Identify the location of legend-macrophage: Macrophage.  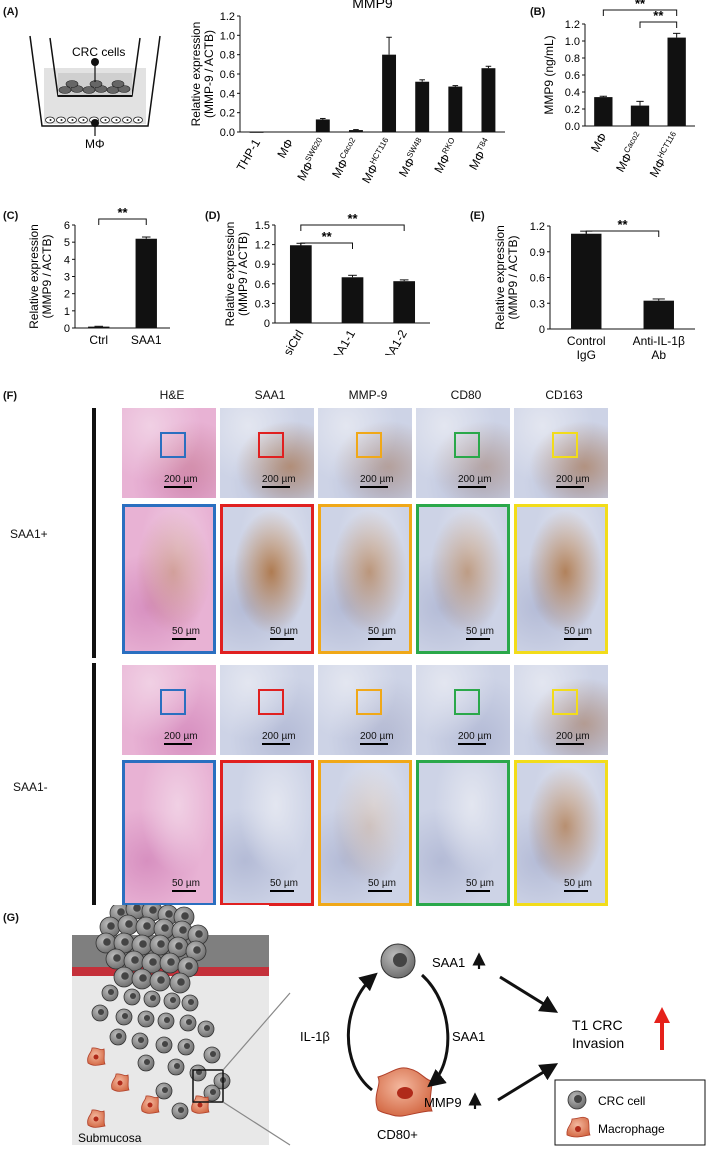
(631, 1129).